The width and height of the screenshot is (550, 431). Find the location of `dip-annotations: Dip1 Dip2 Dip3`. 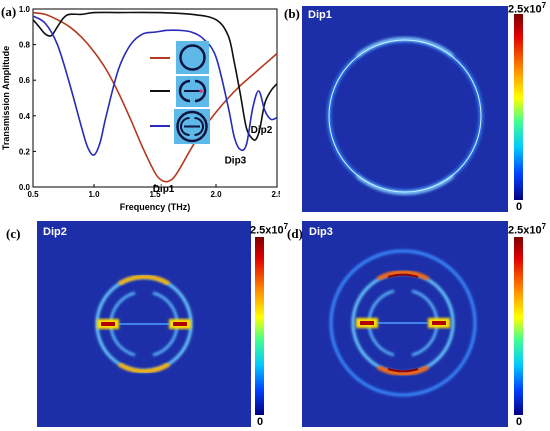

dip-annotations: Dip1 Dip2 Dip3 is located at coordinates (213, 160).